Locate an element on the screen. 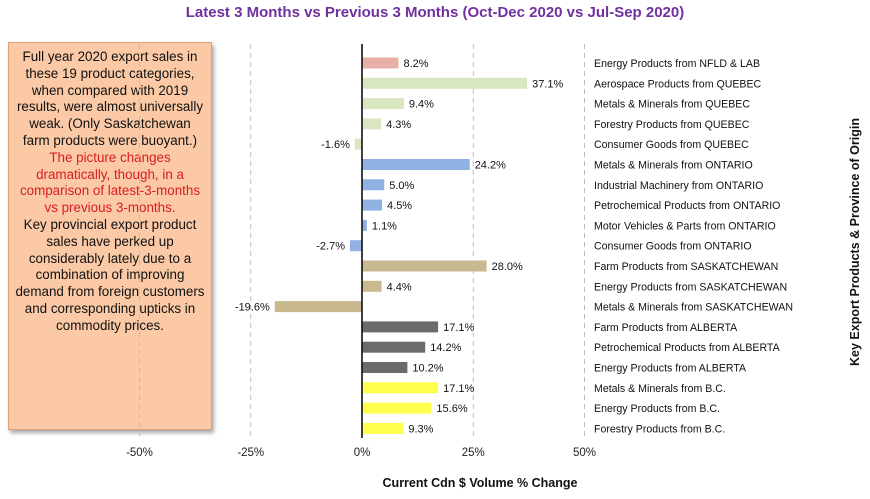 Image resolution: width=870 pixels, height=499 pixels. category-label: Metals & Minerals from B.C. is located at coordinates (660, 389).